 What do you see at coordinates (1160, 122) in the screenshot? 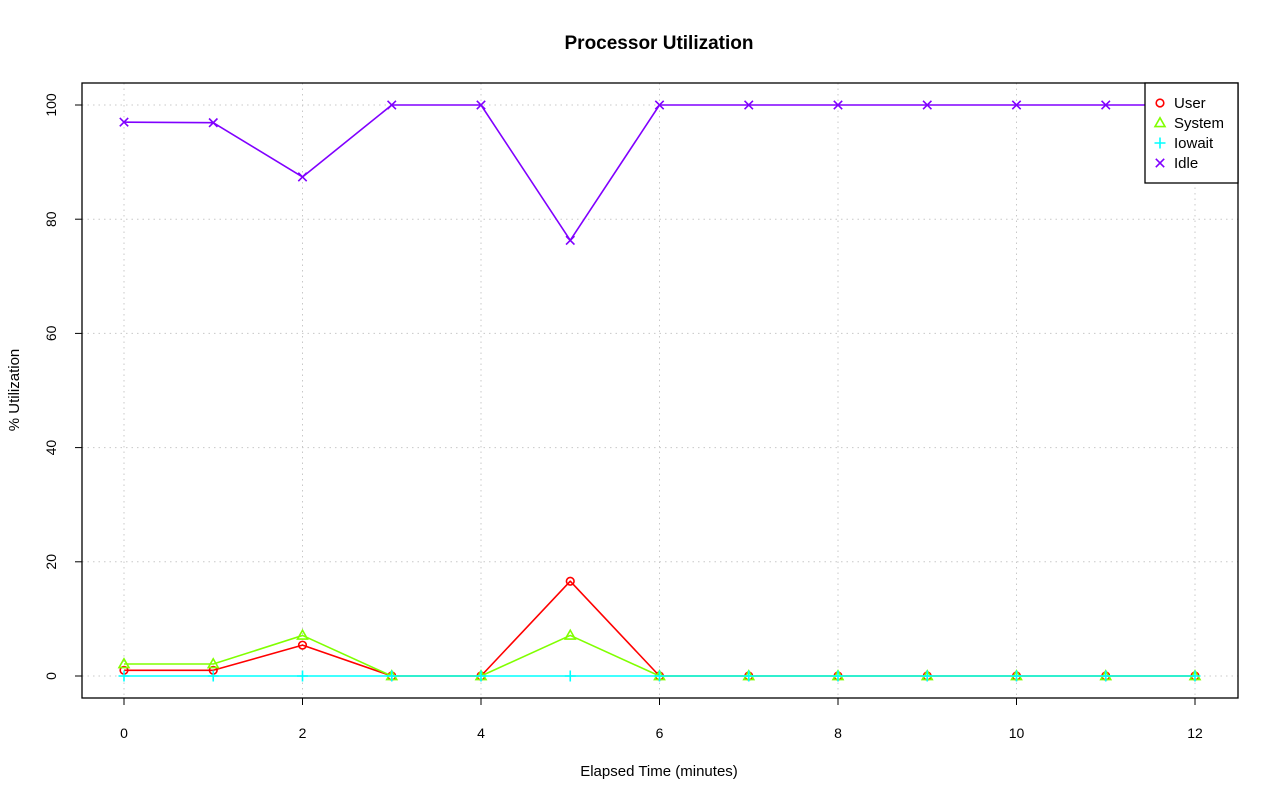
I see `system-legend-marker` at bounding box center [1160, 122].